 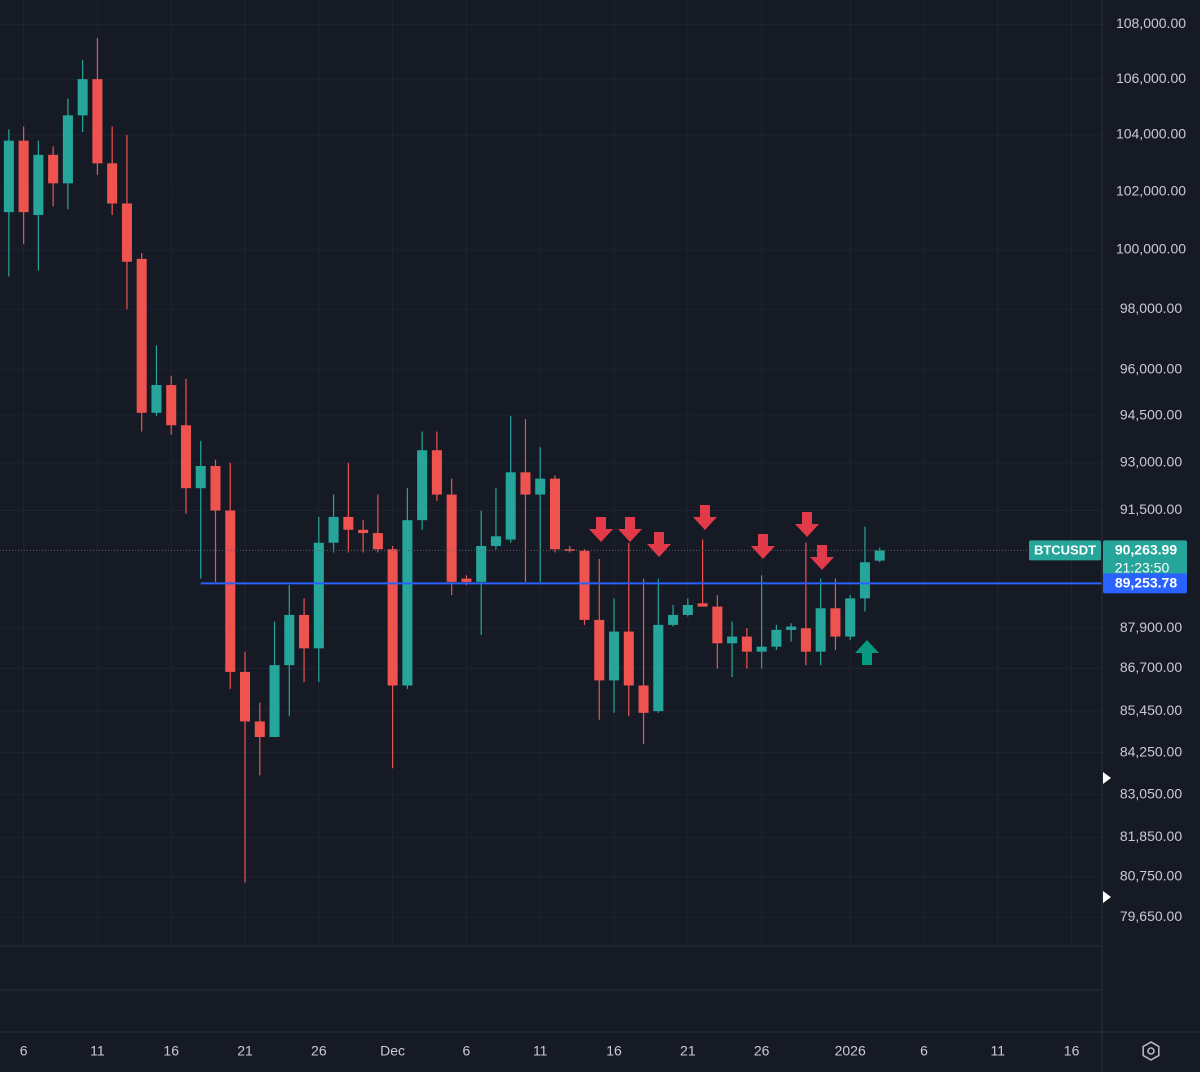 What do you see at coordinates (1151, 78) in the screenshot?
I see `y-tick-label: 106,000.00` at bounding box center [1151, 78].